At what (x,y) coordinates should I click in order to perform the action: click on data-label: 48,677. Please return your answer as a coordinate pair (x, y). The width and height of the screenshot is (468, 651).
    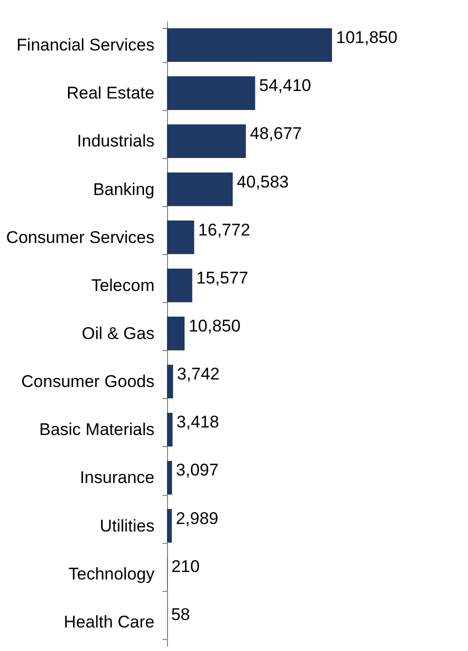
    Looking at the image, I should click on (276, 134).